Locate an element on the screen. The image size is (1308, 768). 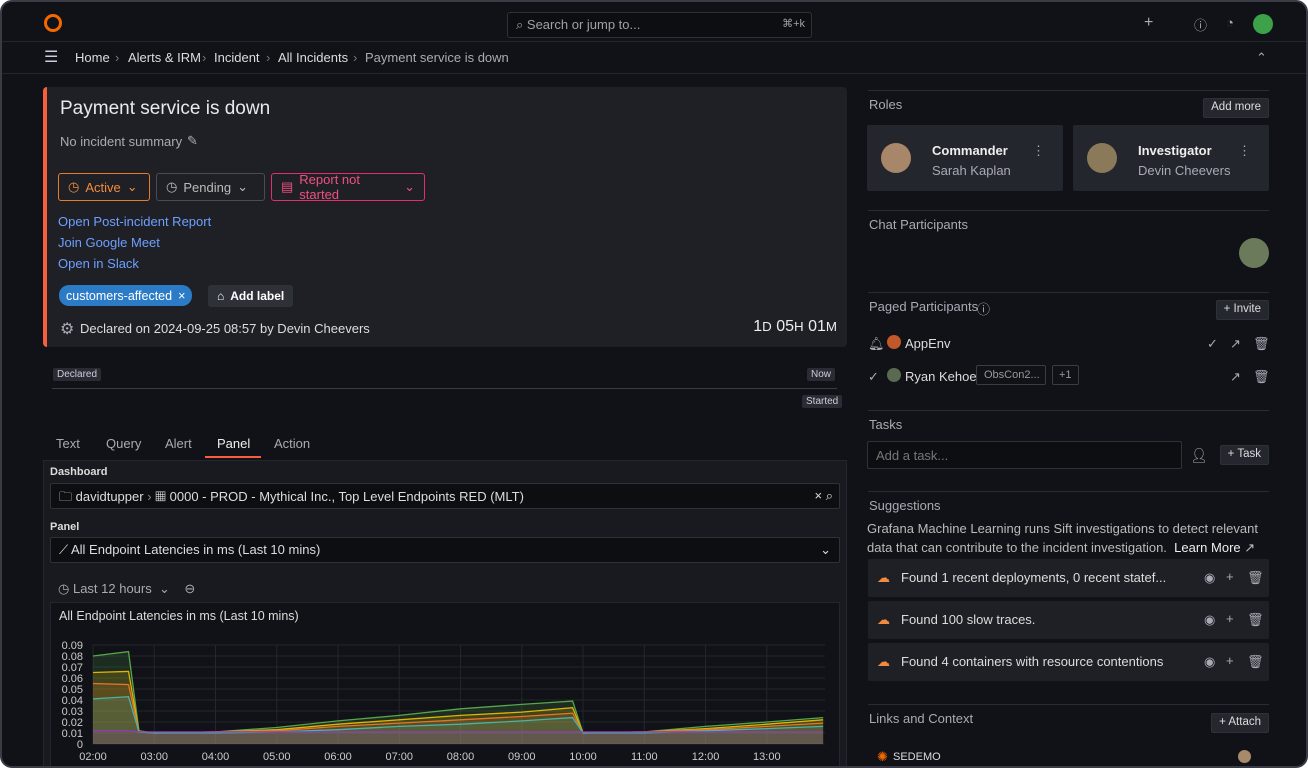
tab-alert: Alert is located at coordinates (178, 443).